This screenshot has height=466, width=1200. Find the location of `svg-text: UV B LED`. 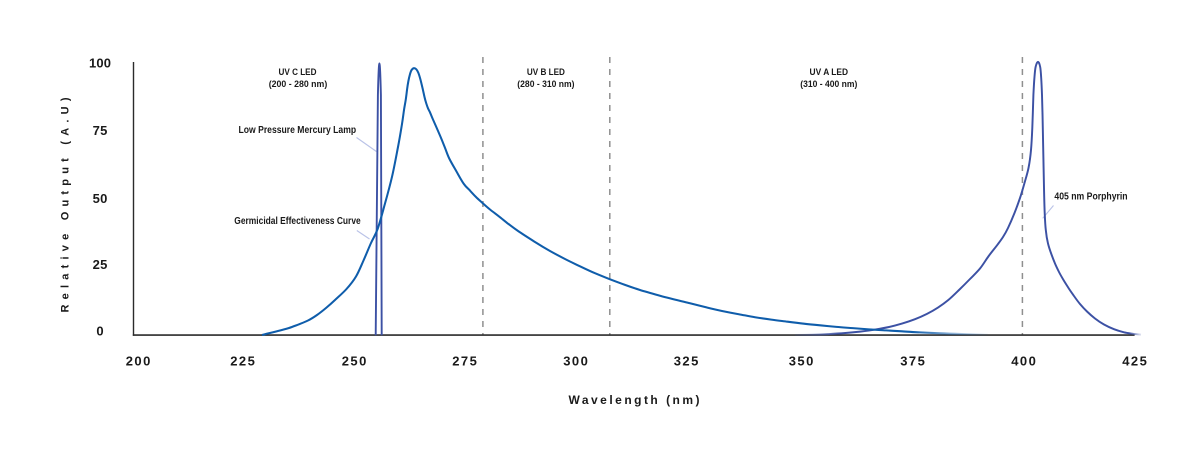

svg-text: UV B LED is located at coordinates (546, 72).